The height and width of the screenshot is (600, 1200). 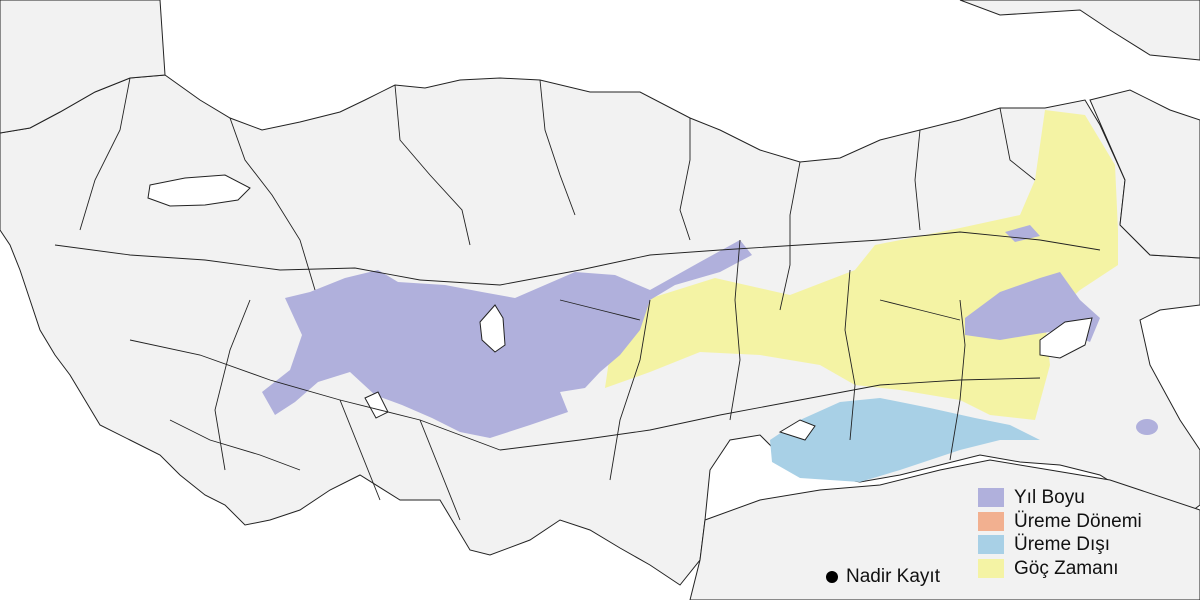 I want to click on legend-item-year-round: Yıl Boyu, so click(x=1060, y=498).